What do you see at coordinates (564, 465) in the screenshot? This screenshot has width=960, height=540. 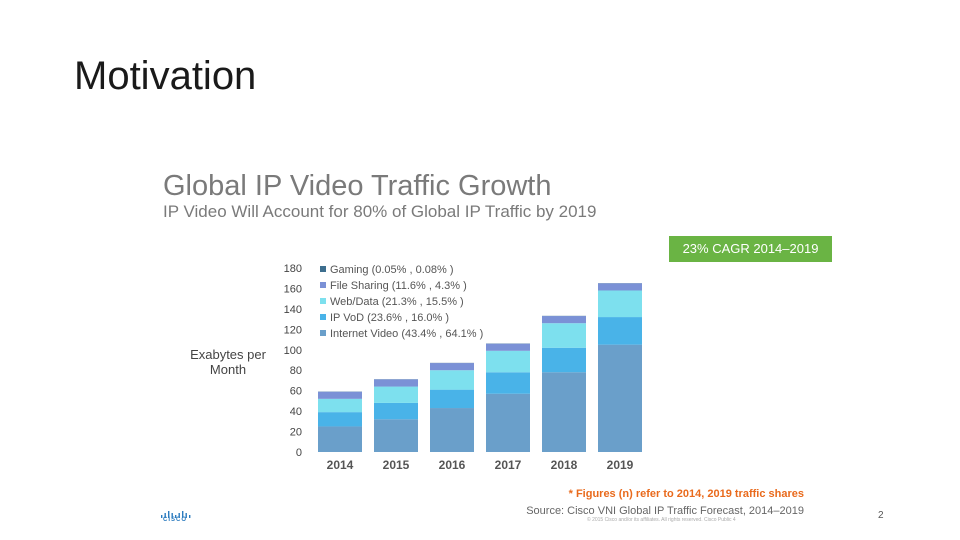 I see `x-tick-label: 2018` at bounding box center [564, 465].